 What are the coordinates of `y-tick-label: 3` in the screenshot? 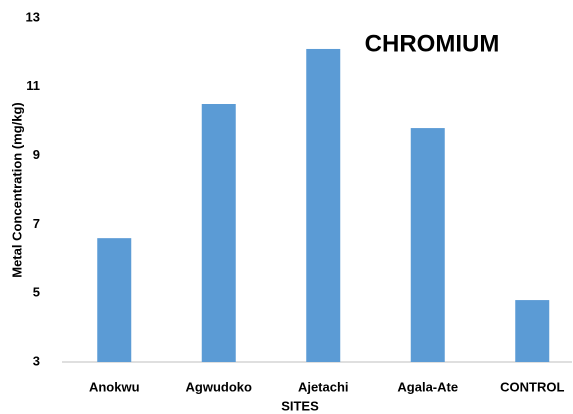 It's located at (36, 360).